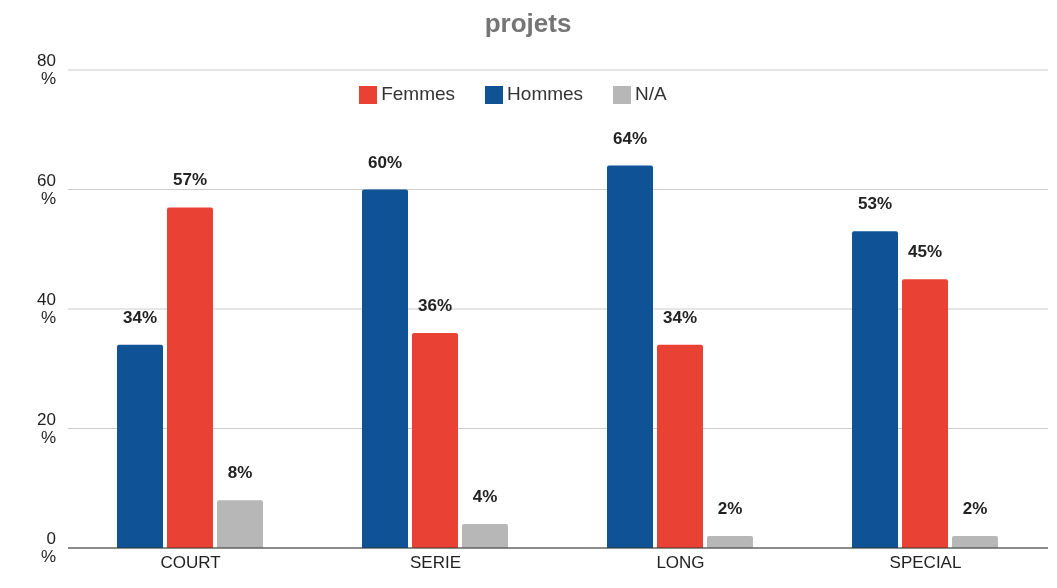 The width and height of the screenshot is (1057, 588). Describe the element at coordinates (875, 204) in the screenshot. I see `data-label: 53%` at that location.